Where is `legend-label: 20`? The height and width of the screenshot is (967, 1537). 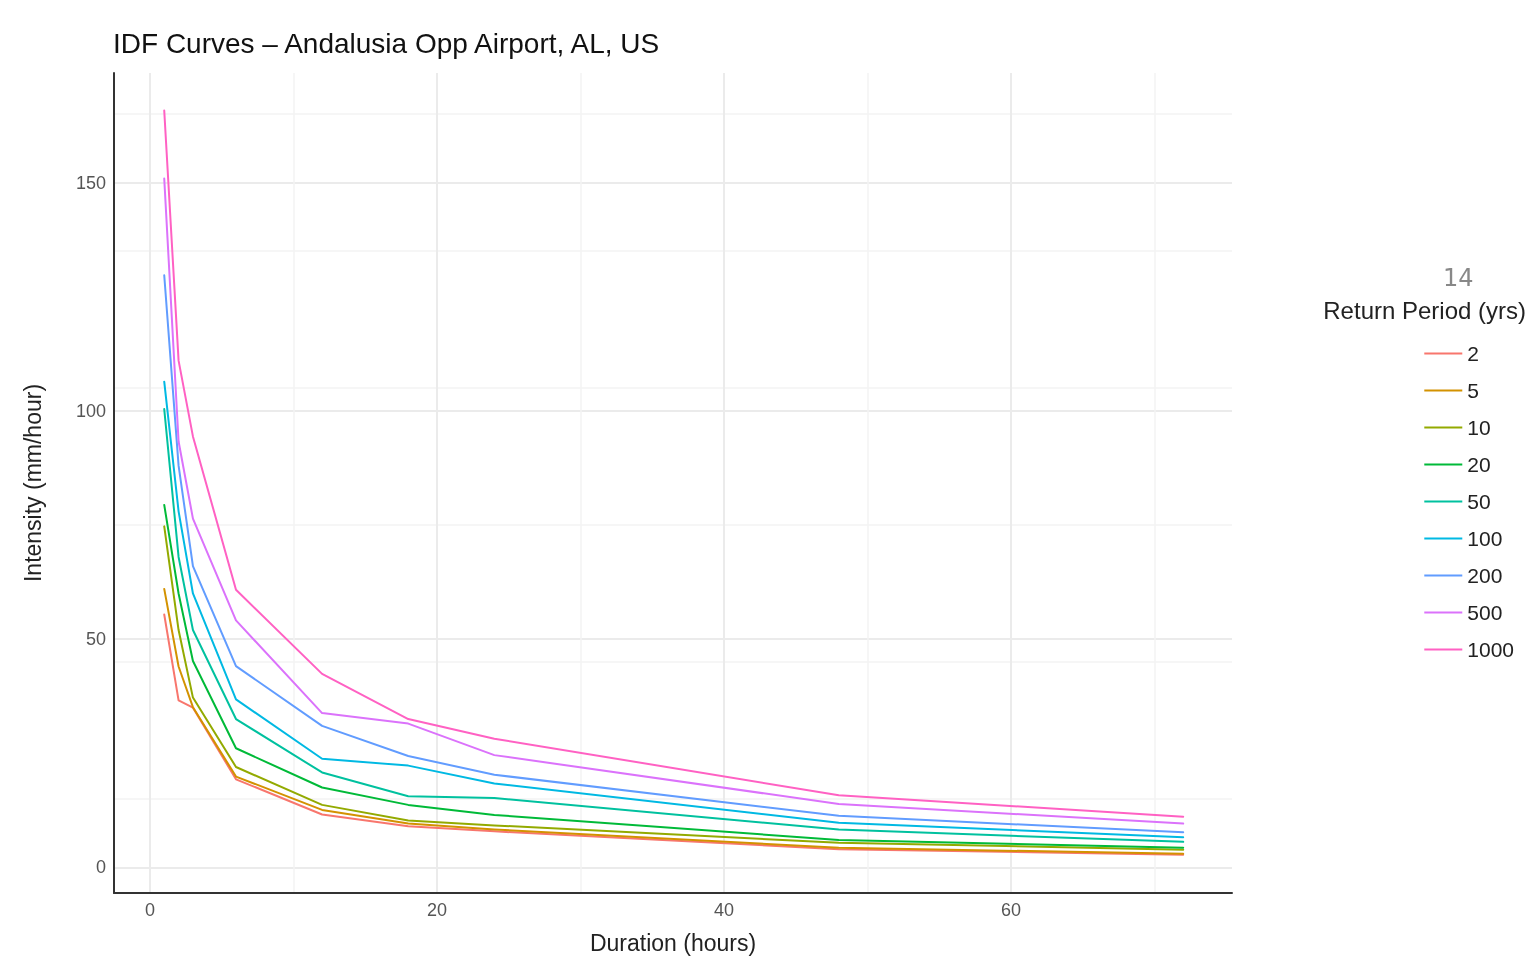
legend-label: 20 is located at coordinates (1479, 464).